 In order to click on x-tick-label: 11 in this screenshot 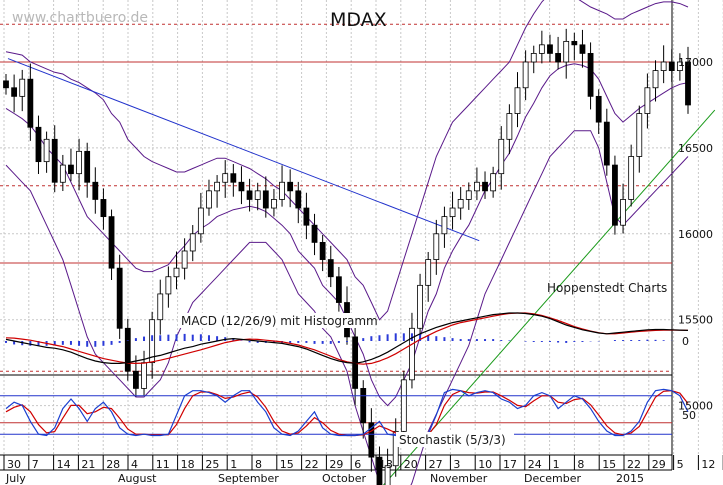, I will do `click(163, 464)`.